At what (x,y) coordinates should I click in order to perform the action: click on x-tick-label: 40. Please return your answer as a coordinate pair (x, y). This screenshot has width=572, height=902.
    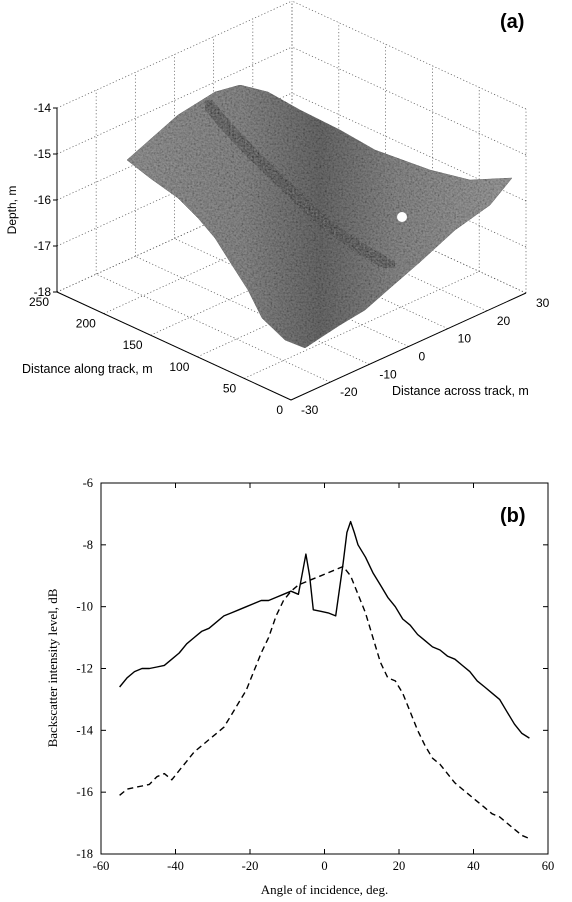
    Looking at the image, I should click on (473, 866).